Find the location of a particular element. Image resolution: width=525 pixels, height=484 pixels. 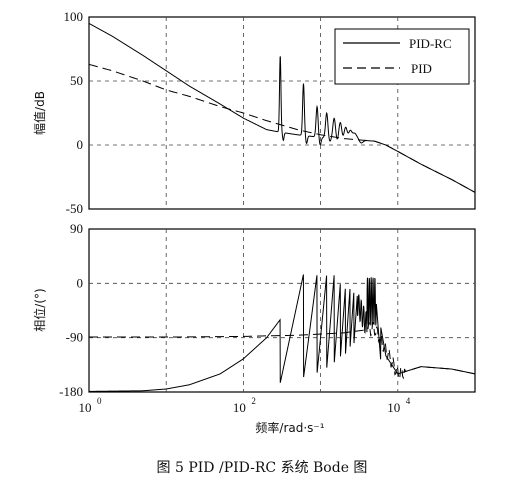

phase-y-tick-label: 90 is located at coordinates (76, 228).